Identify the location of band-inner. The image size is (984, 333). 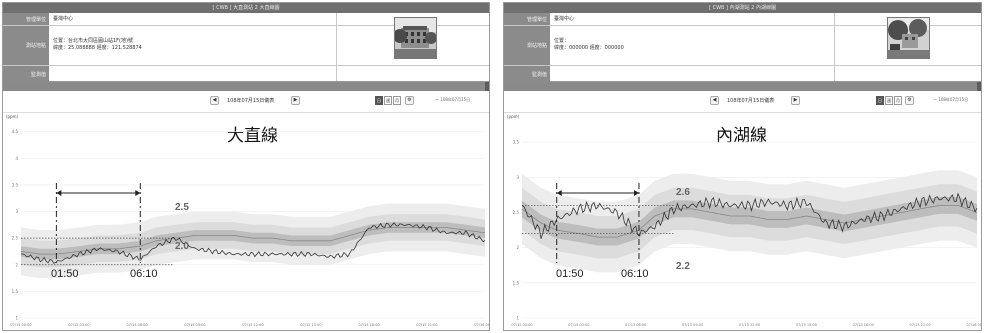
(253, 241).